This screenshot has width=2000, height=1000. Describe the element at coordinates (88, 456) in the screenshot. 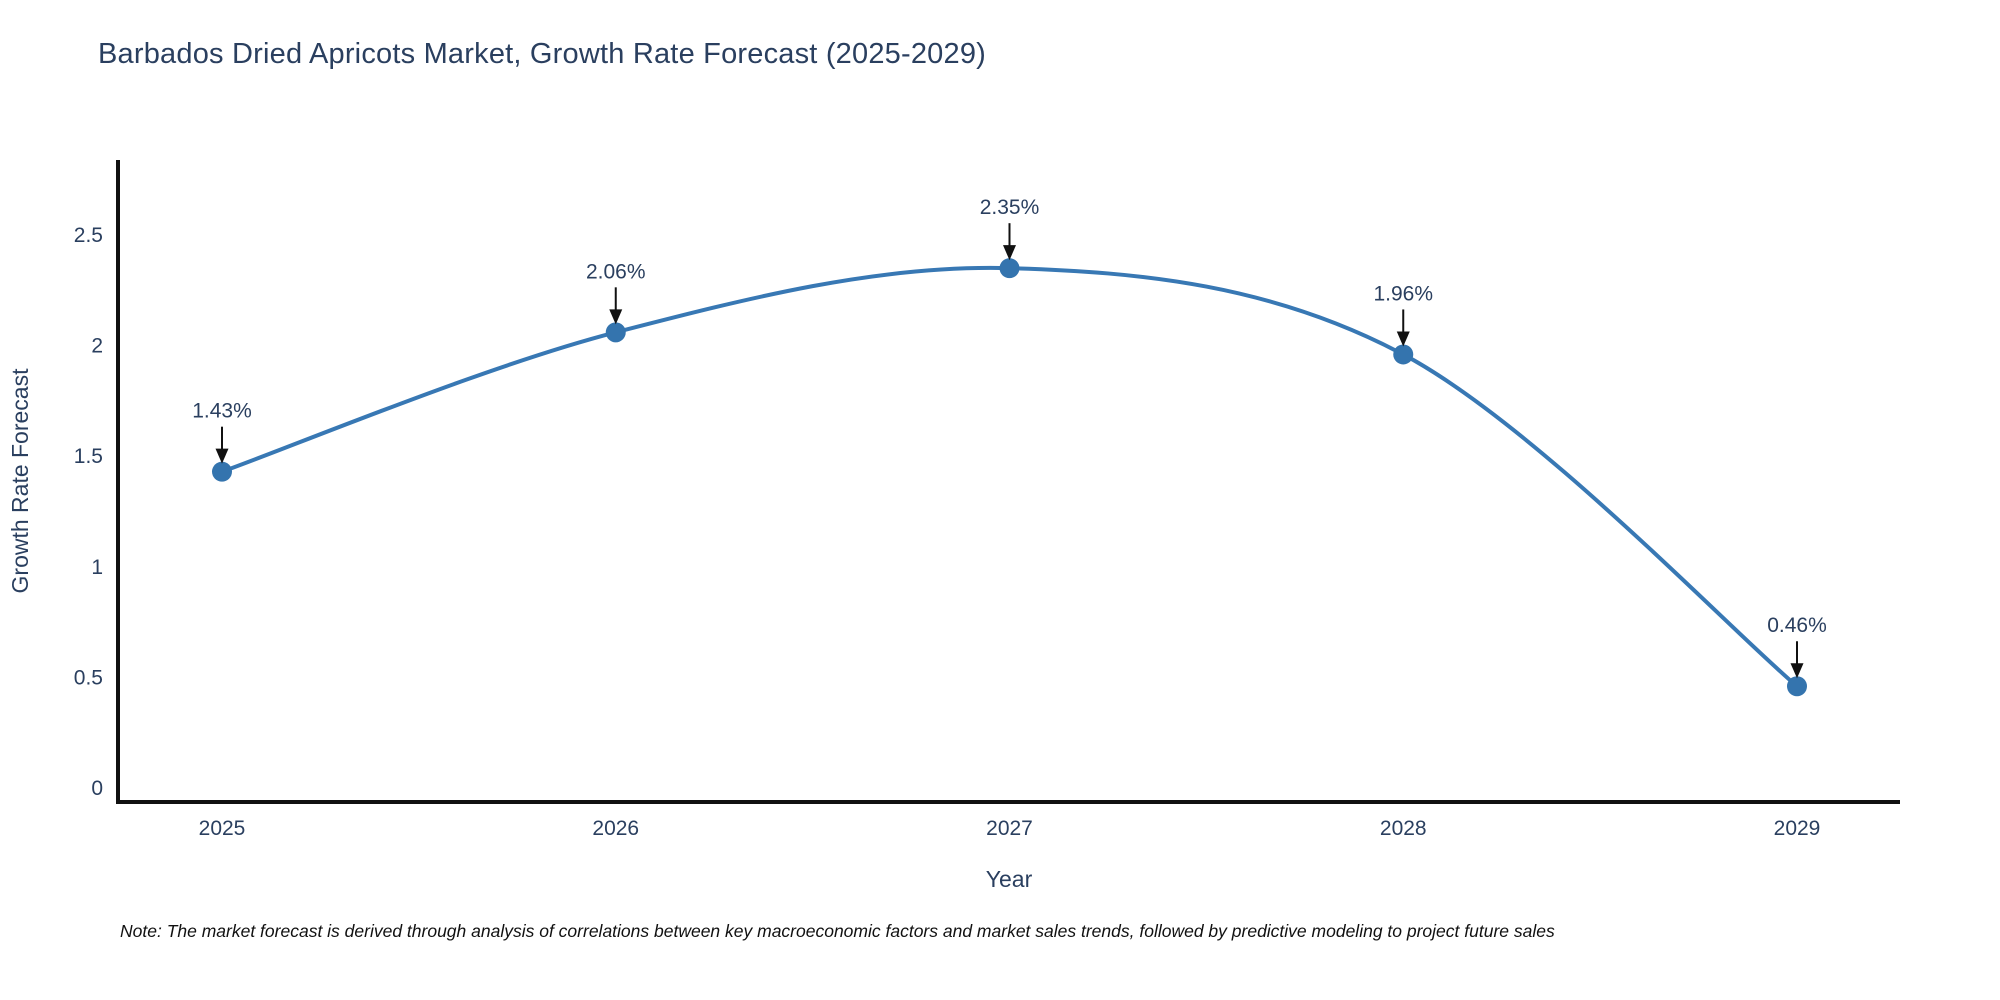

I see `y-tick-label: 1.5` at that location.